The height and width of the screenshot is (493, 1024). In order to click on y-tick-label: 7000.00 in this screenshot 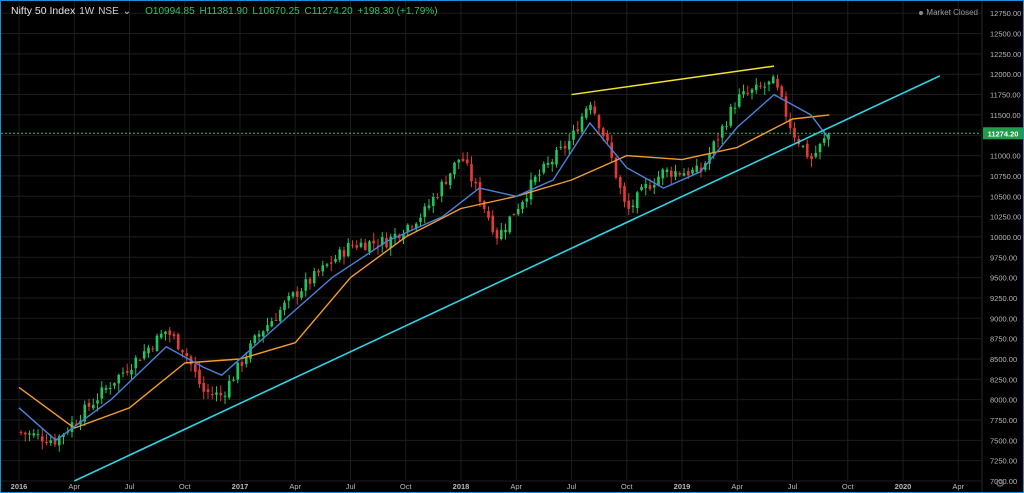, I will do `click(1003, 481)`.